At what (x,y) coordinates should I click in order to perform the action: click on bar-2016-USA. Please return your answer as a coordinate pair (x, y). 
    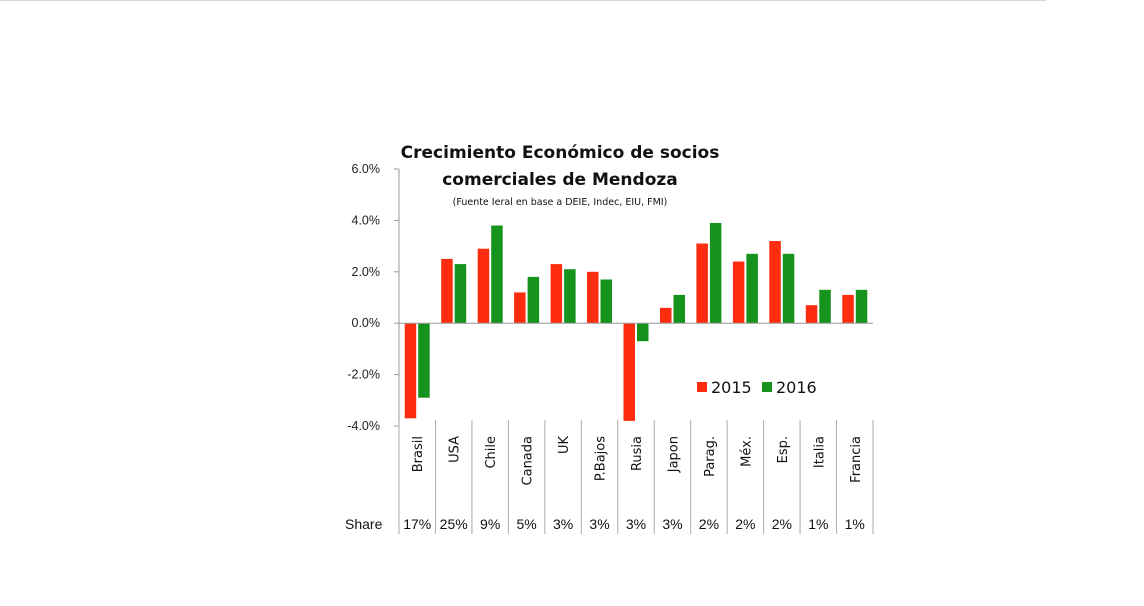
    Looking at the image, I should click on (460, 294).